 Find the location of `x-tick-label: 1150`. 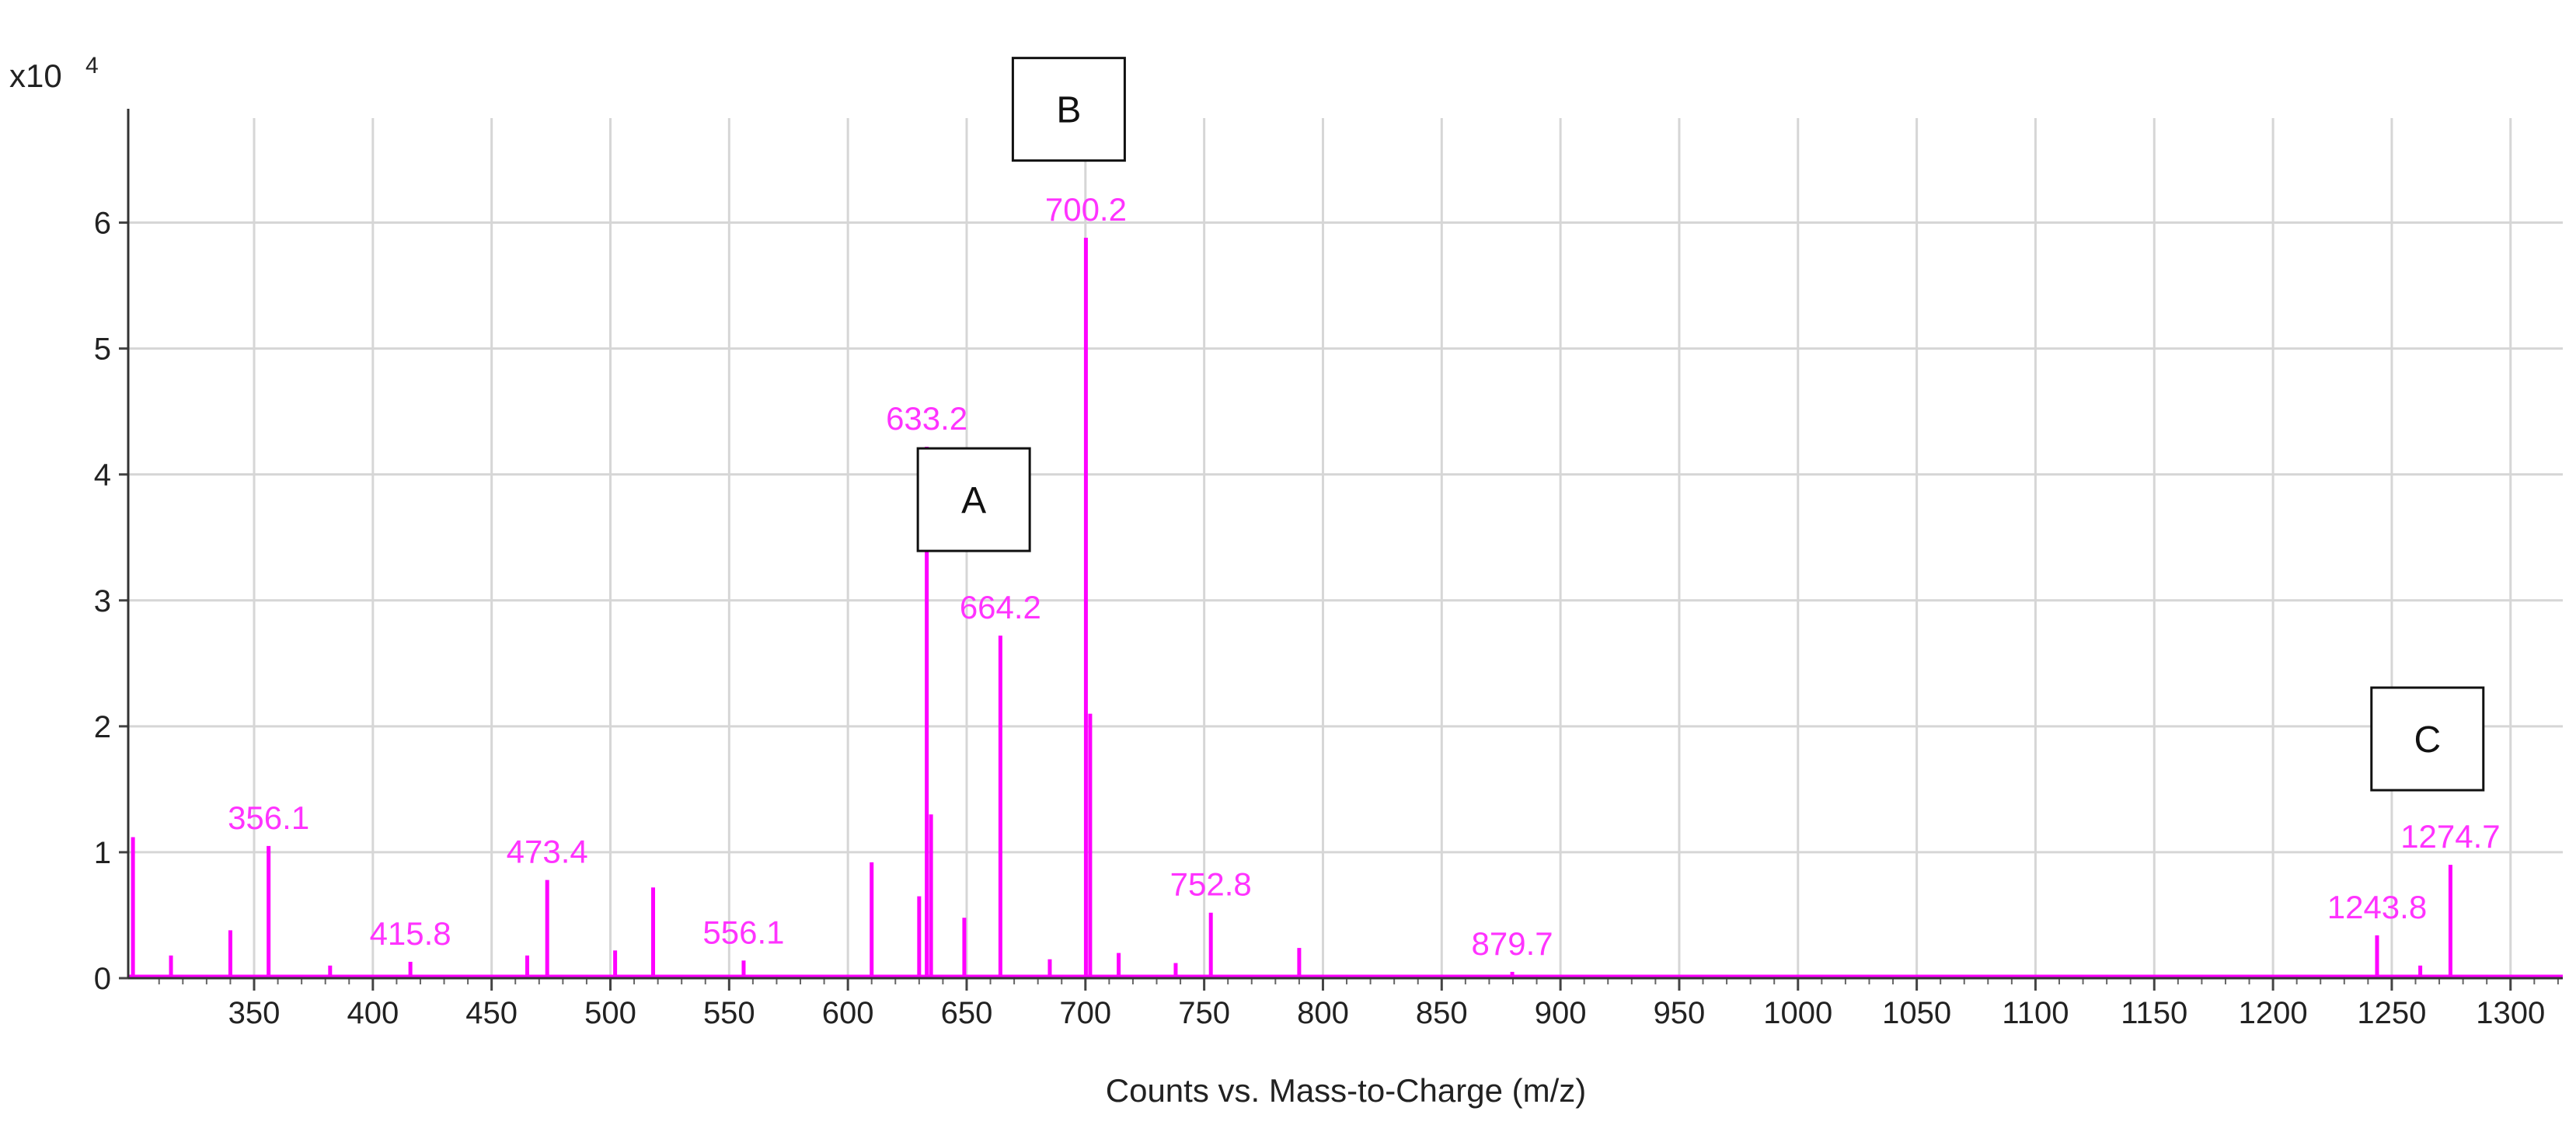

x-tick-label: 1150 is located at coordinates (2154, 1013).